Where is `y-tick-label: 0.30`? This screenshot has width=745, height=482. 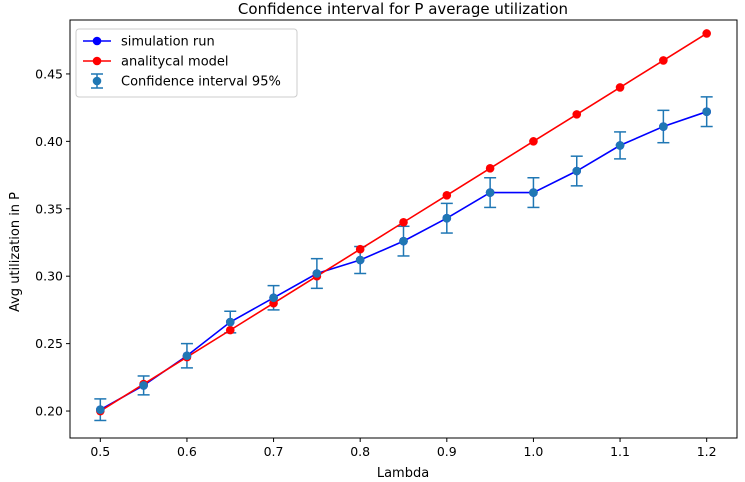 y-tick-label: 0.30 is located at coordinates (49, 276).